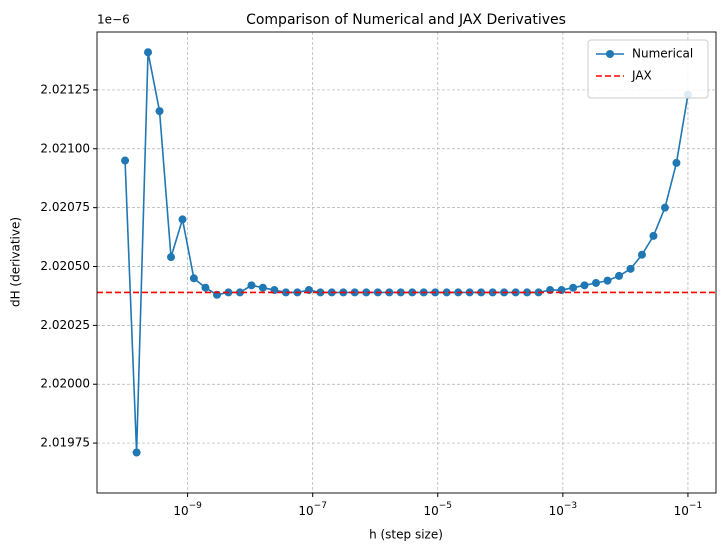 The height and width of the screenshot is (552, 726). Describe the element at coordinates (695, 506) in the screenshot. I see `x-tick-exponent: −1` at that location.